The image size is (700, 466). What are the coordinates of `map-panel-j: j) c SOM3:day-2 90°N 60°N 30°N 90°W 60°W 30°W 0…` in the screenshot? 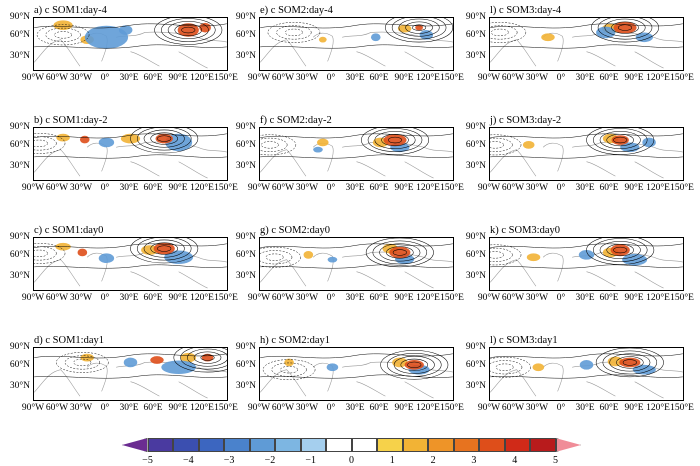 It's located at (578, 156).